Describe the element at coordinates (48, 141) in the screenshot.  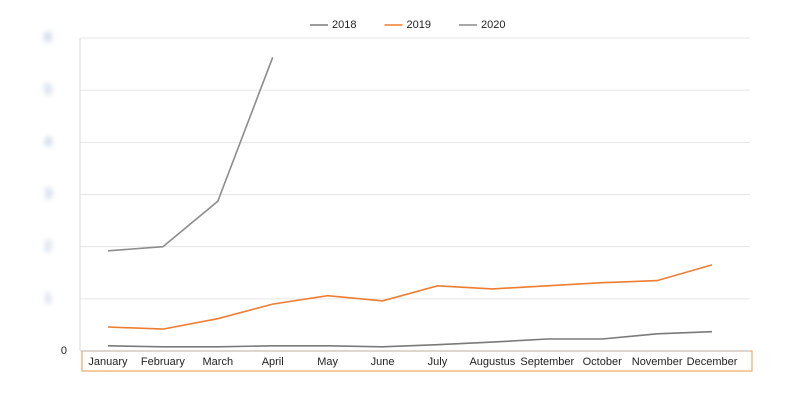
I see `y-tick-label: 4` at that location.